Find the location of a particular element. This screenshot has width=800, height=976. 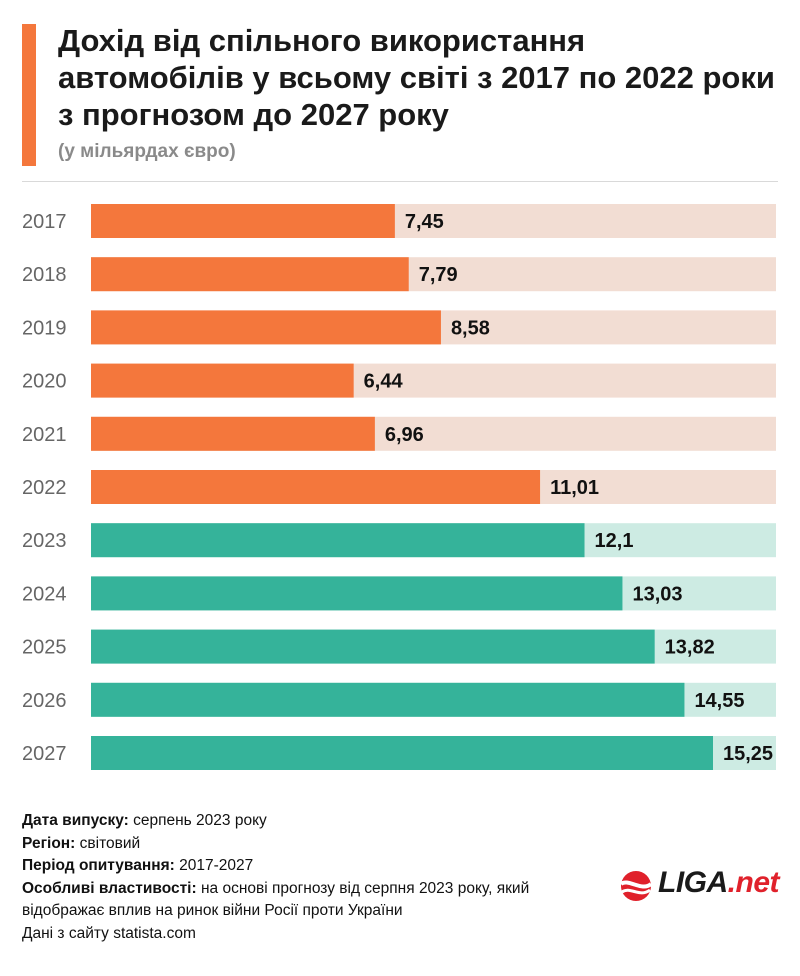

bar-2026 is located at coordinates (388, 699).